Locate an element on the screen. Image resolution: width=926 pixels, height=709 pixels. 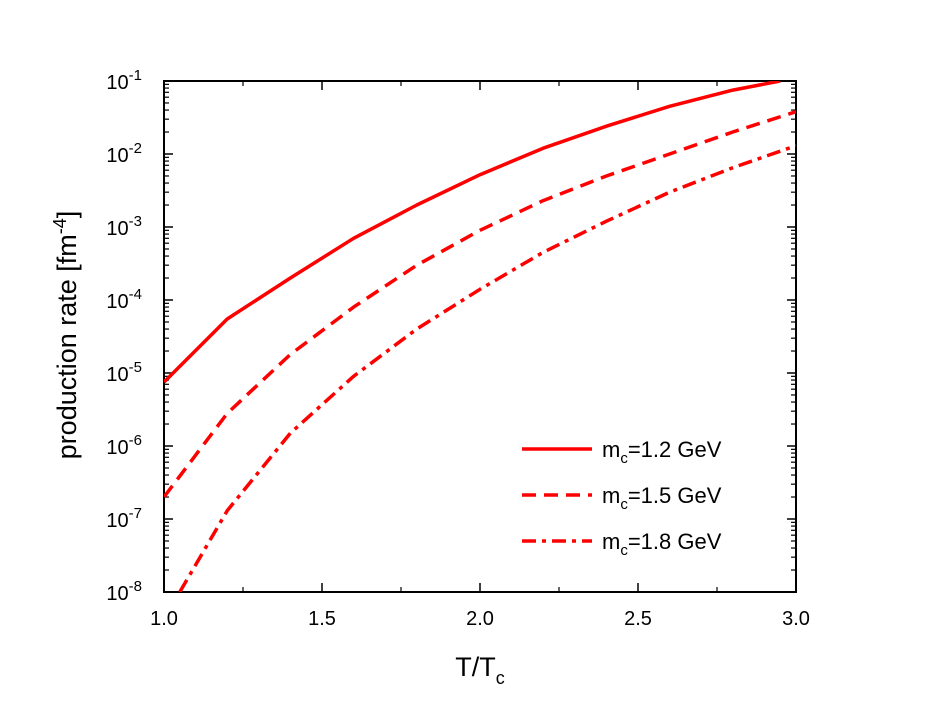
y-tick-label: 10⁻⁵ is located at coordinates (124, 372).